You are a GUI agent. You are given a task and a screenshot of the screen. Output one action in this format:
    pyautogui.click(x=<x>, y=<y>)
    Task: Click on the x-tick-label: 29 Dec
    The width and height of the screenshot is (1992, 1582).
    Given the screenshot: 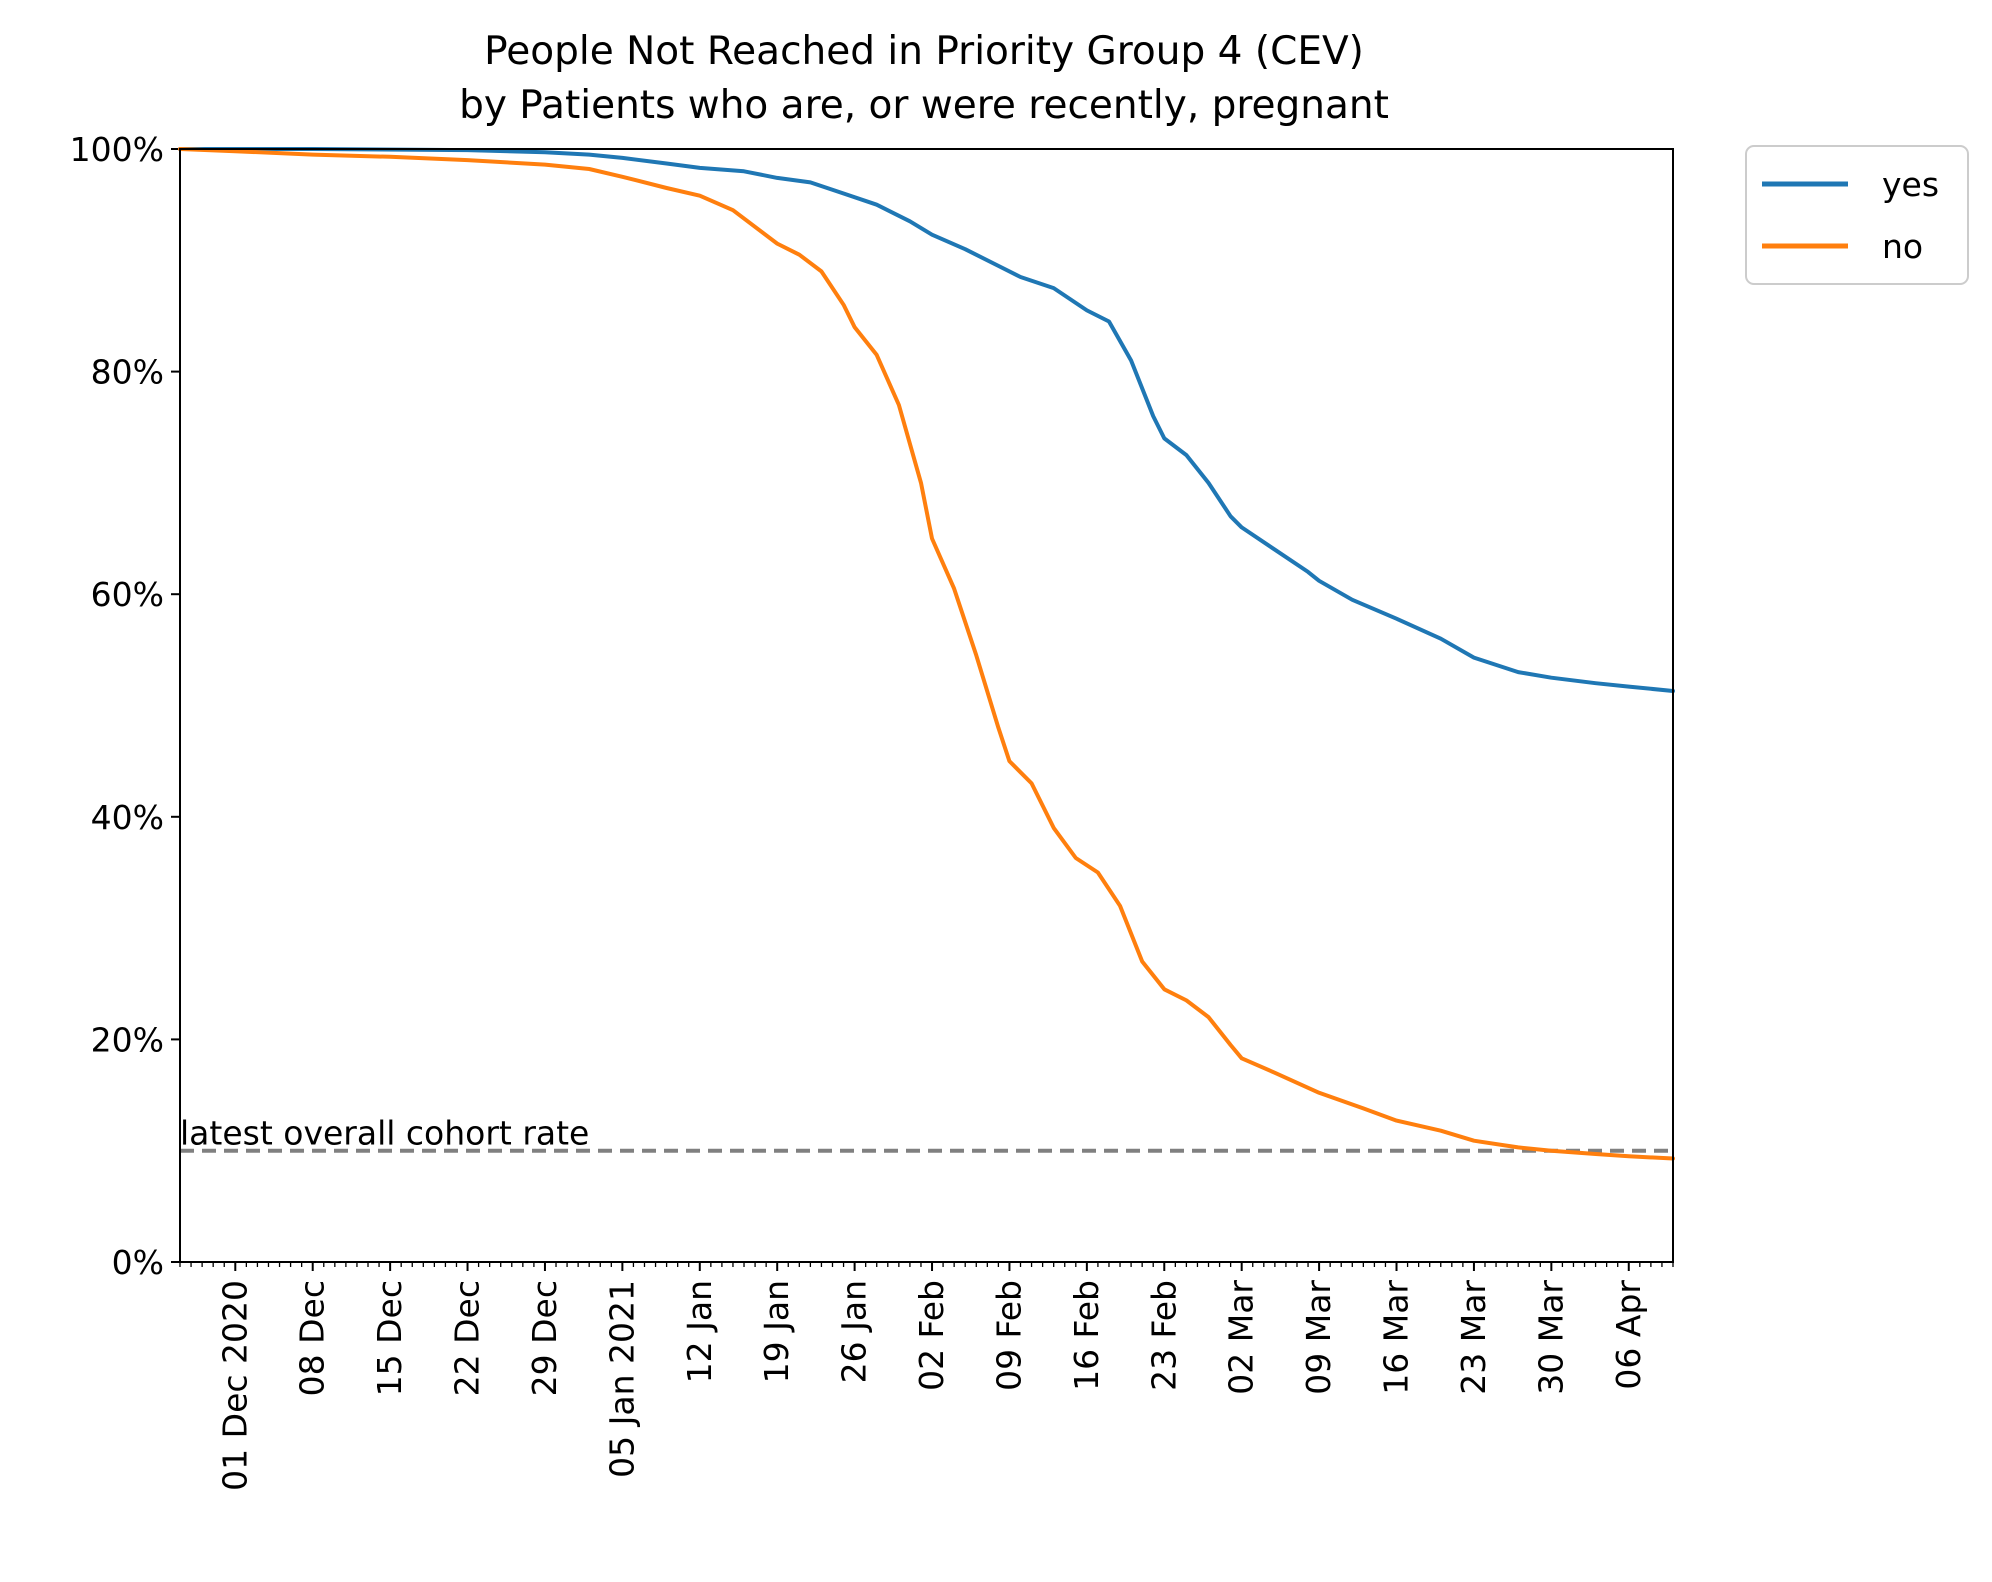 What is the action you would take?
    pyautogui.click(x=544, y=1338)
    